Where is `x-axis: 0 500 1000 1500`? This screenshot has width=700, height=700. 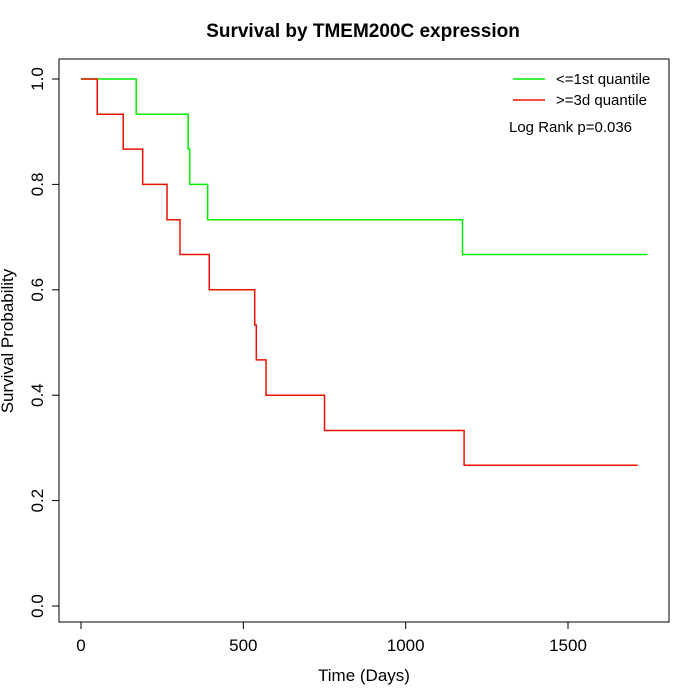
x-axis: 0 500 1000 1500 is located at coordinates (331, 638).